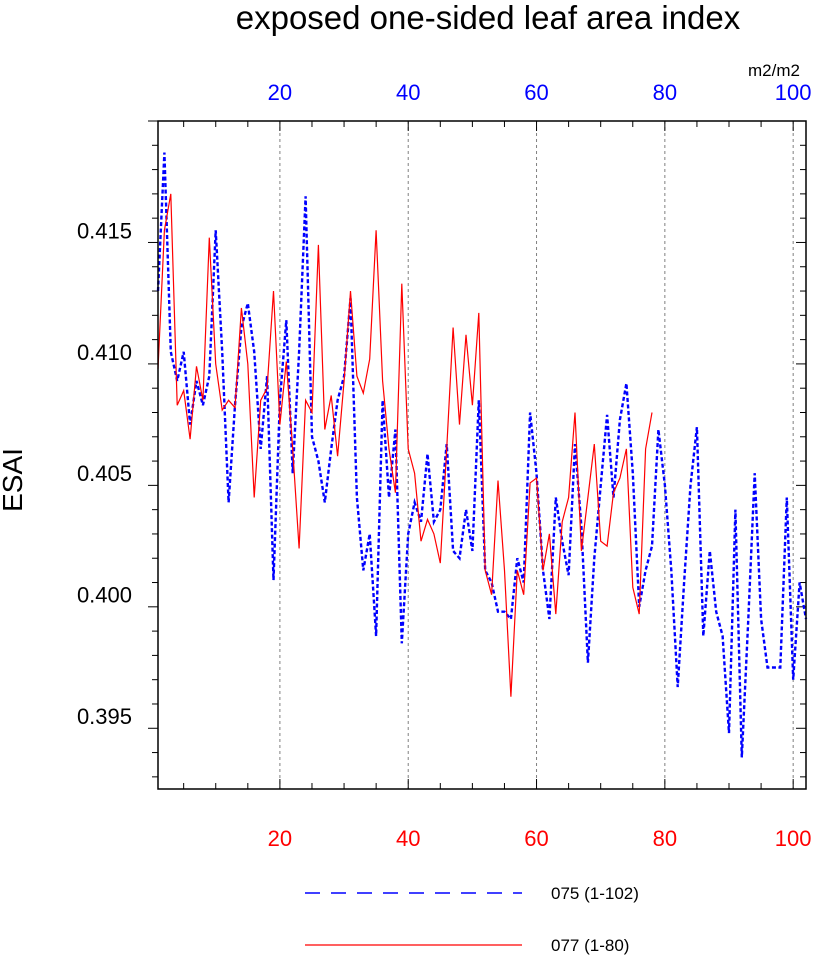 The width and height of the screenshot is (817, 959). What do you see at coordinates (280, 838) in the screenshot?
I see `x-bottom-tick-label: 20` at bounding box center [280, 838].